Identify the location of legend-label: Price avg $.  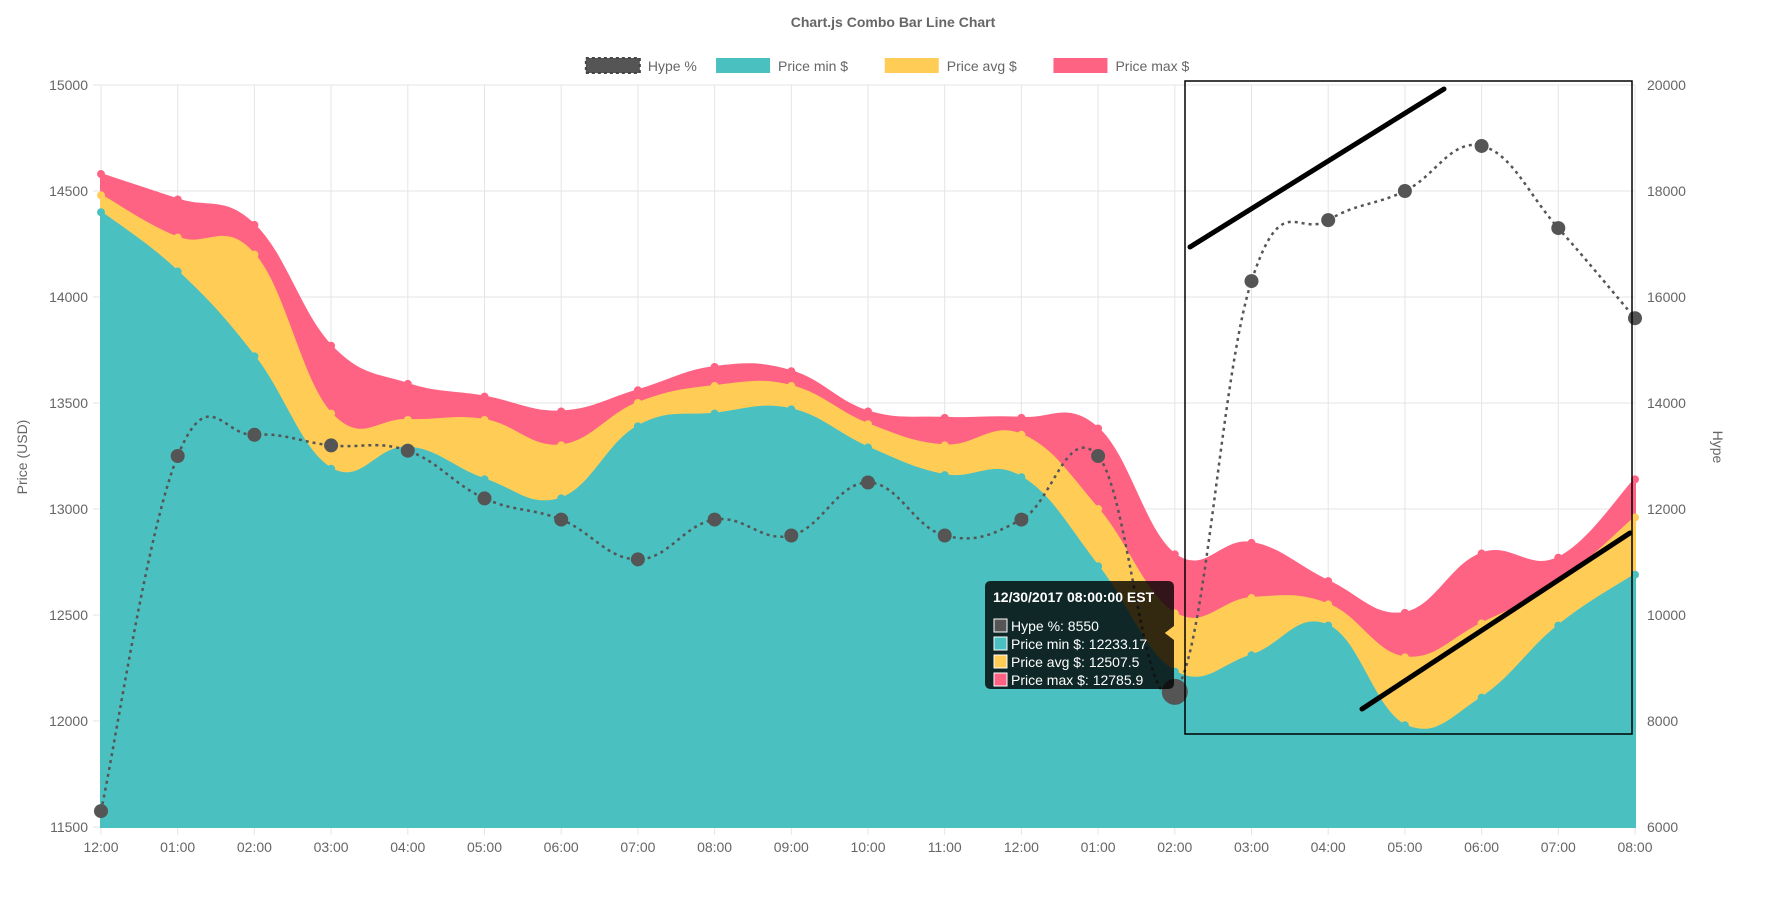
(982, 66).